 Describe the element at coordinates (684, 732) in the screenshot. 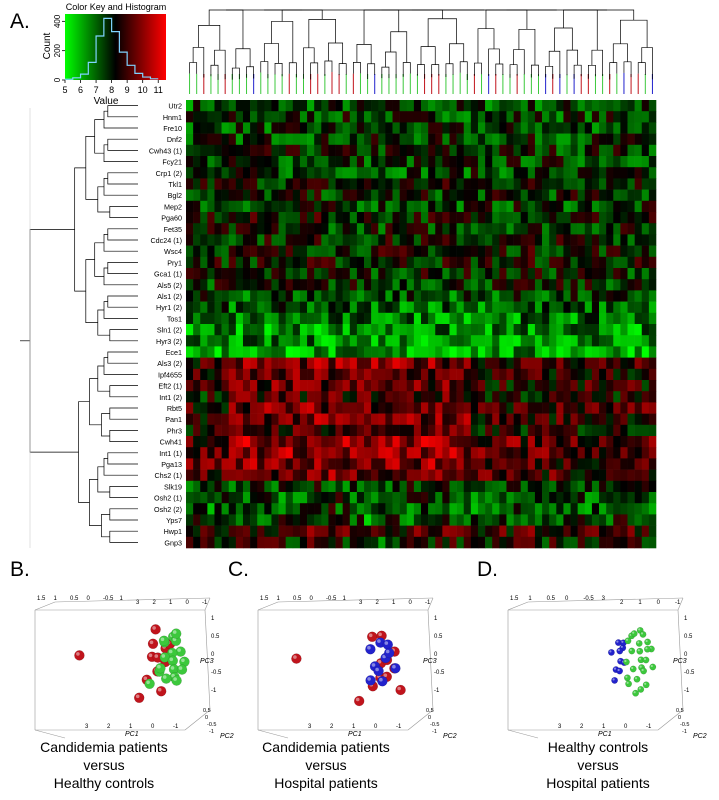

I see `pca-side-tick: -1` at that location.